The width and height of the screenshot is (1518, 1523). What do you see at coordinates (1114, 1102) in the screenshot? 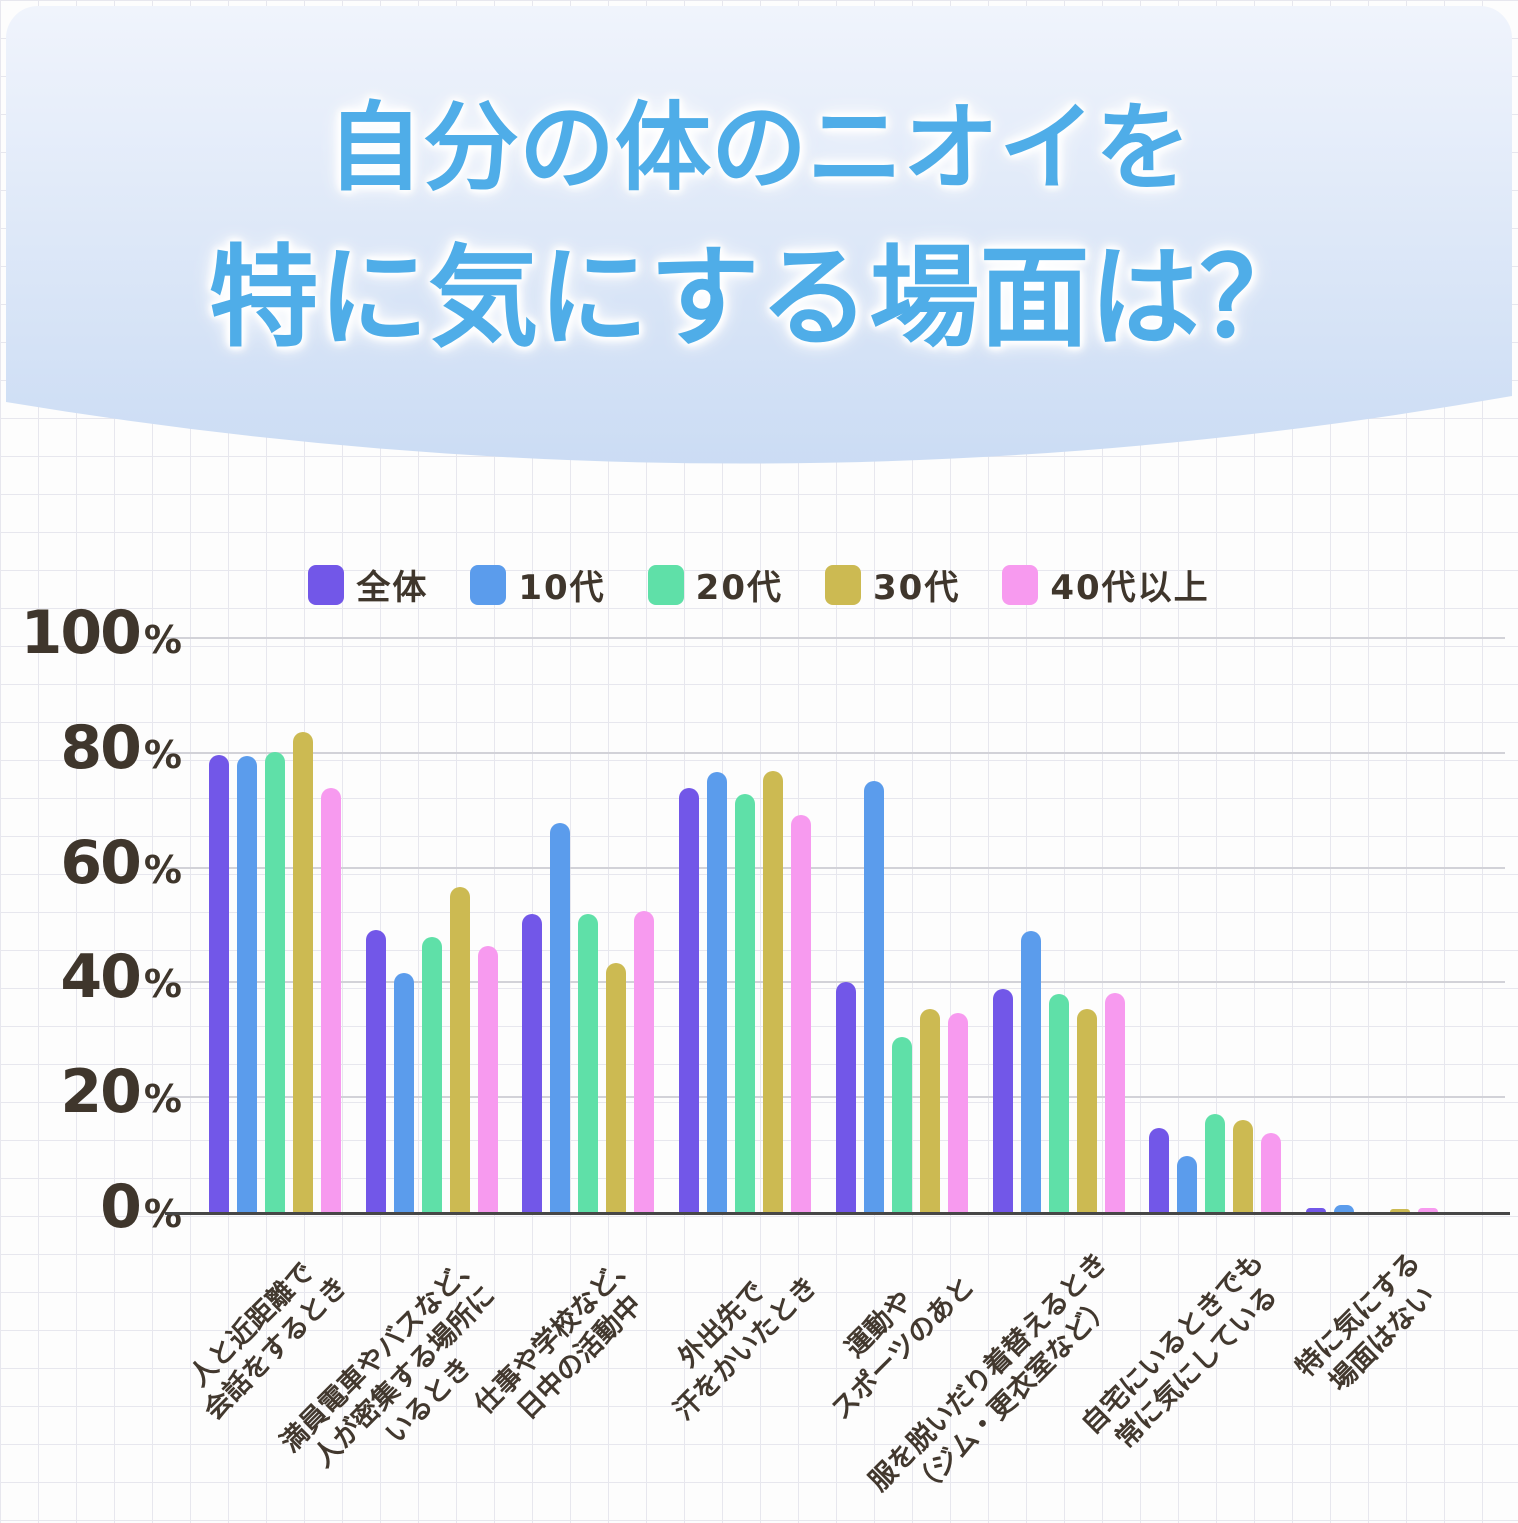
I see `bar-40代以上-cat6` at bounding box center [1114, 1102].